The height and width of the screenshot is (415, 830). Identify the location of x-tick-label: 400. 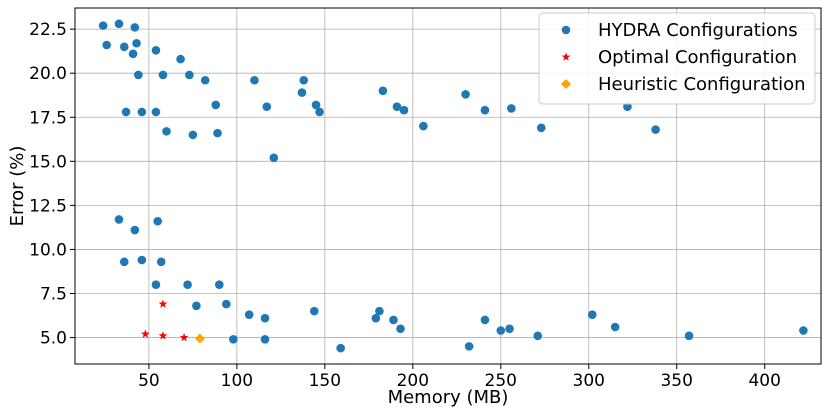
(764, 381).